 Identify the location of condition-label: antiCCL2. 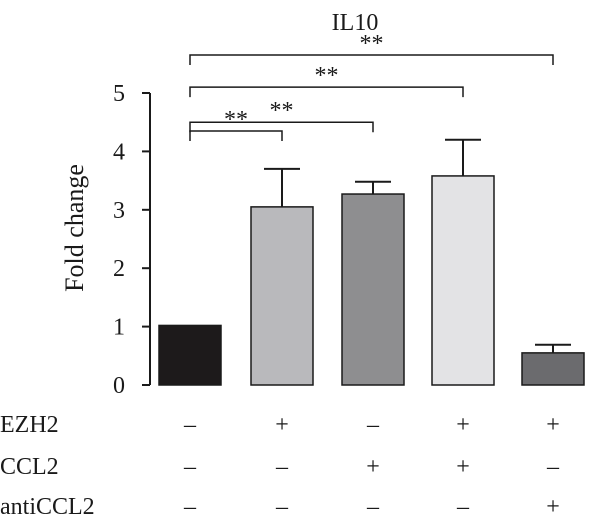
(47, 507).